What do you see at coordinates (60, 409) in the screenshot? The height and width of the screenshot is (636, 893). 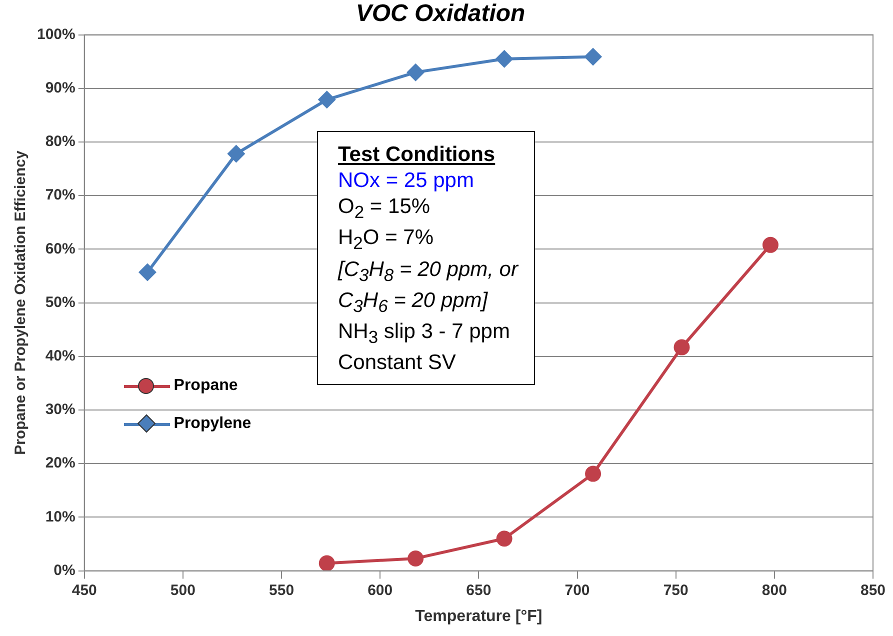 I see `y-tick-label: 30%` at bounding box center [60, 409].